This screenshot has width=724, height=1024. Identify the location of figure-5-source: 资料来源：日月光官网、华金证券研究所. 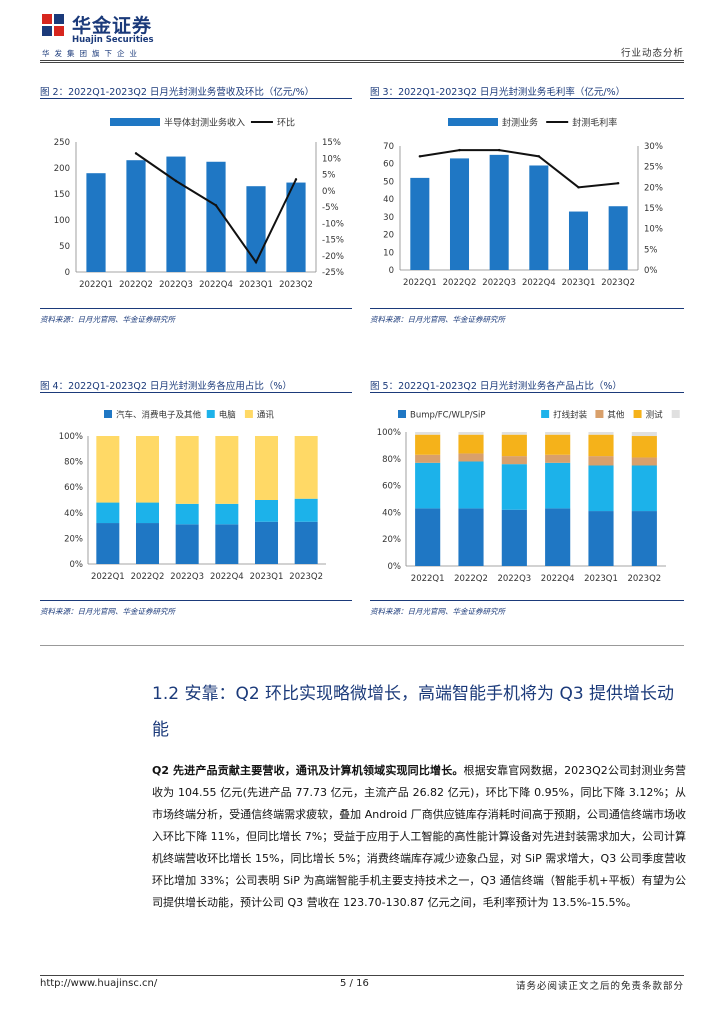
(437, 611).